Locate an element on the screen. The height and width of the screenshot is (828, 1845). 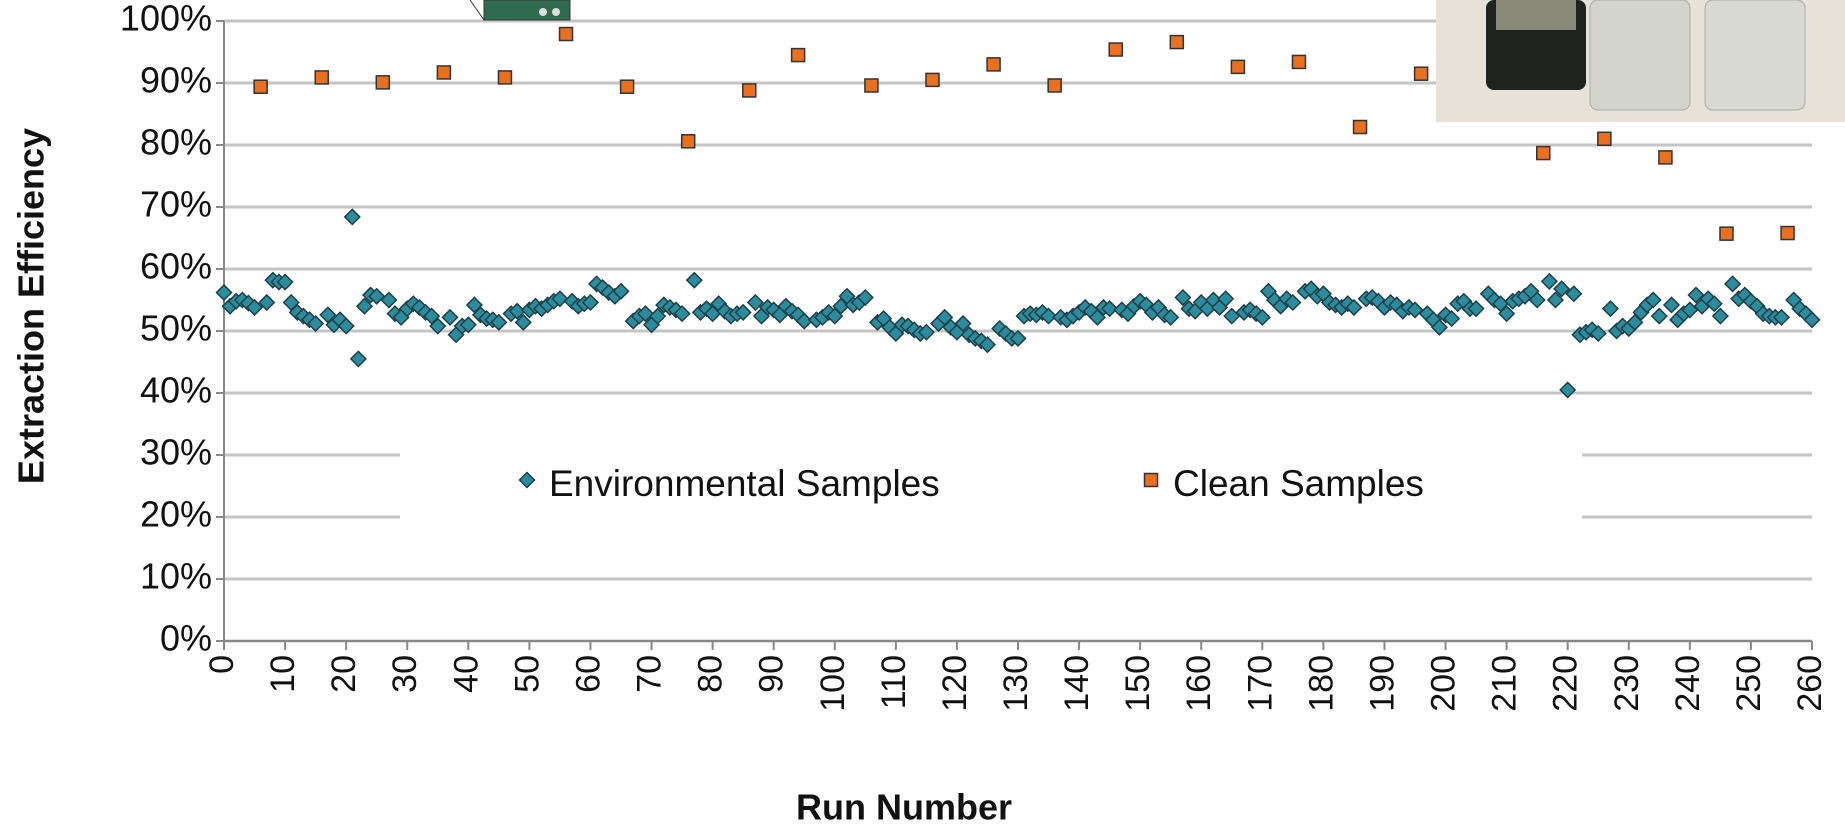
y-tick-label: 90% is located at coordinates (176, 80).